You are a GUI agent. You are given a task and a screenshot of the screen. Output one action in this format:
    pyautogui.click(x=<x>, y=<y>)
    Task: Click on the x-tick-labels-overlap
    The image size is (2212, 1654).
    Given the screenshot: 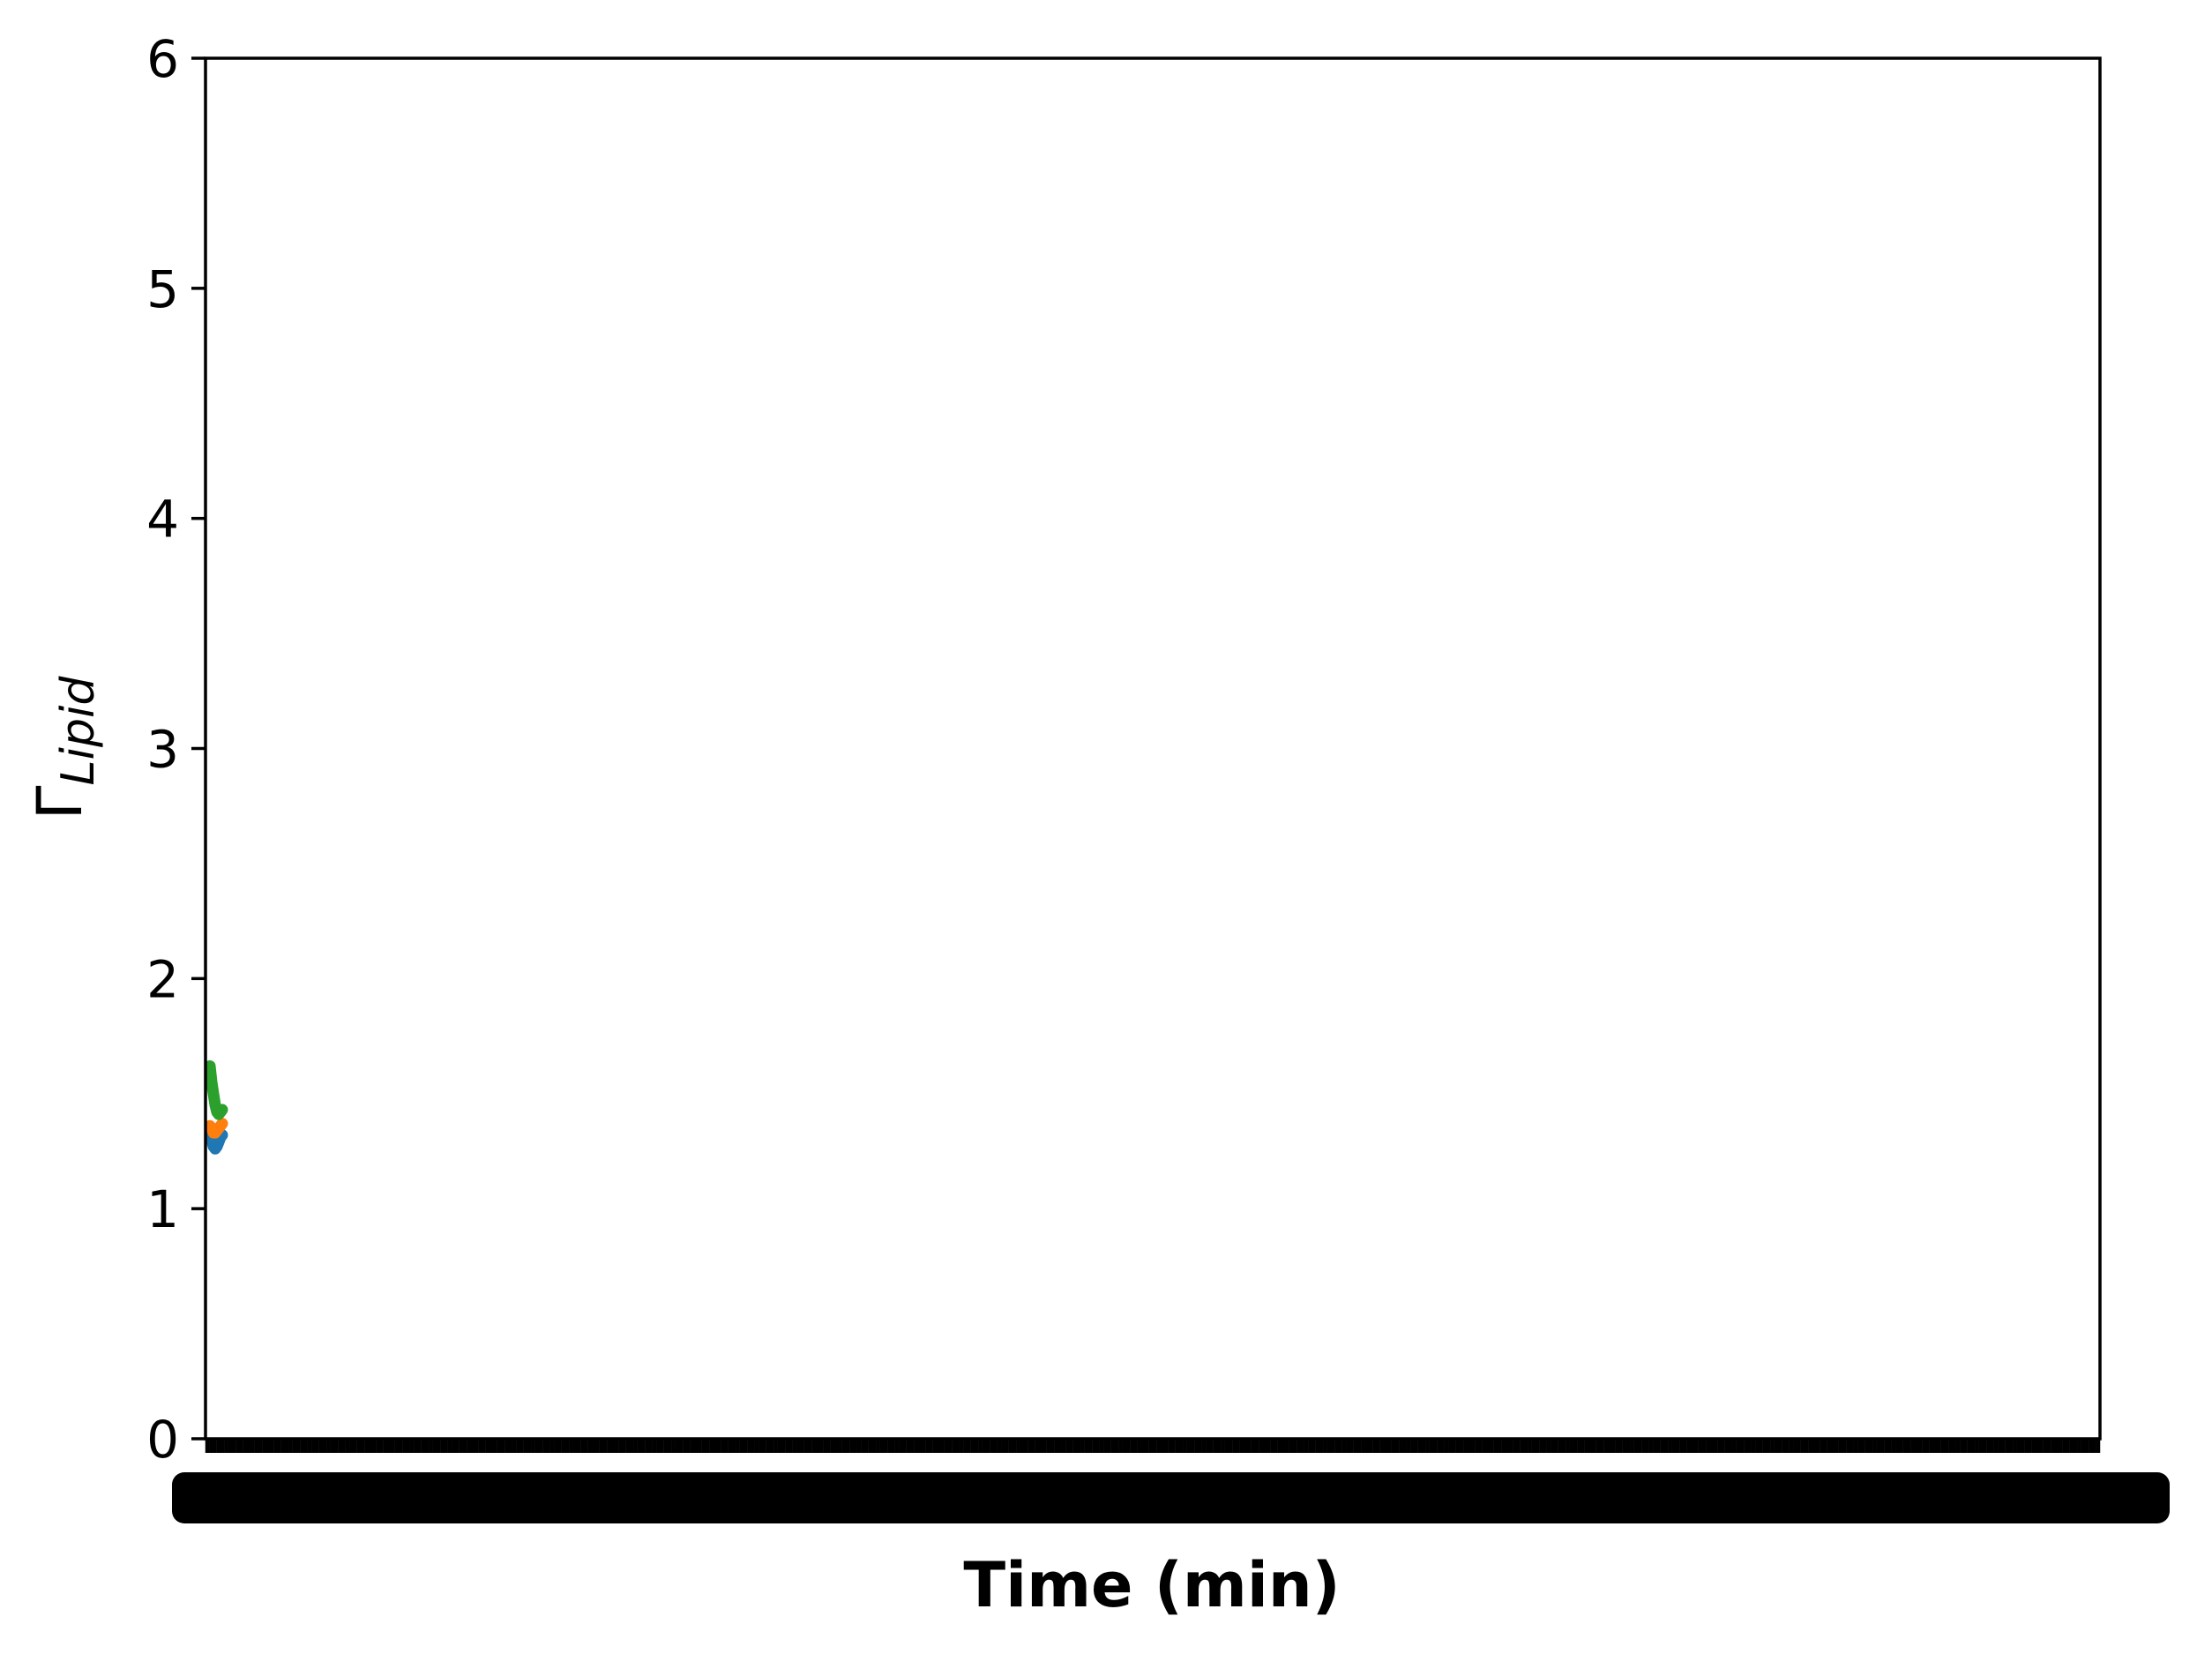 What is the action you would take?
    pyautogui.click(x=1171, y=1497)
    